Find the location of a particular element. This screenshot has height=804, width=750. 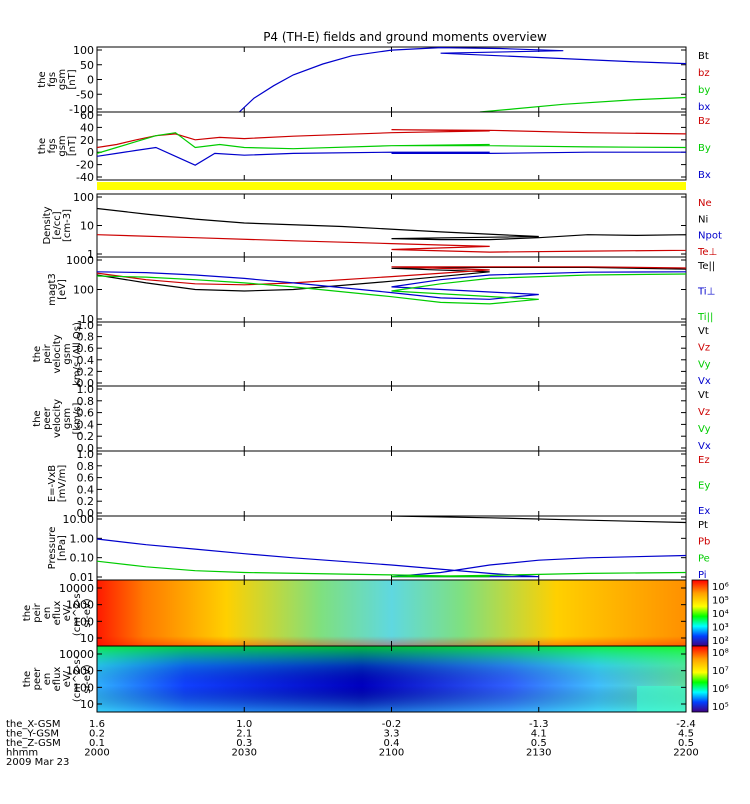

colorbar-tick-label: 10⁸ is located at coordinates (720, 653).